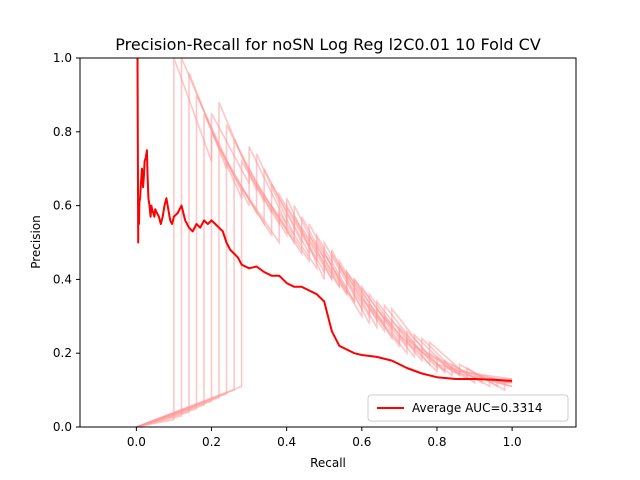  Describe the element at coordinates (324, 438) in the screenshot. I see `x-axis-ticks: 0.0 0.2 0.4 0.6 0.8 1.0` at that location.